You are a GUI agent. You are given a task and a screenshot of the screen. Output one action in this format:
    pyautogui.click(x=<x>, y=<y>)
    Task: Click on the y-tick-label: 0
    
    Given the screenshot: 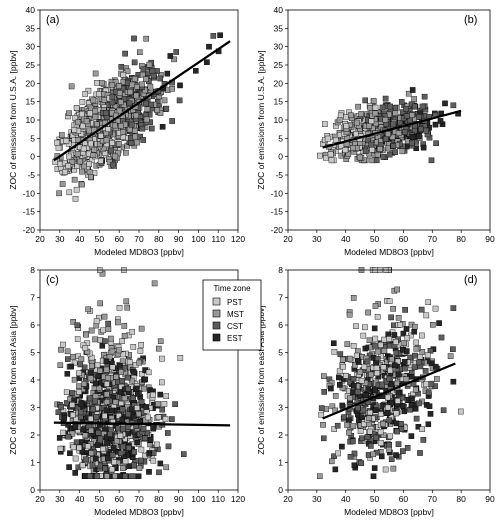 What is the action you would take?
    pyautogui.click(x=280, y=157)
    